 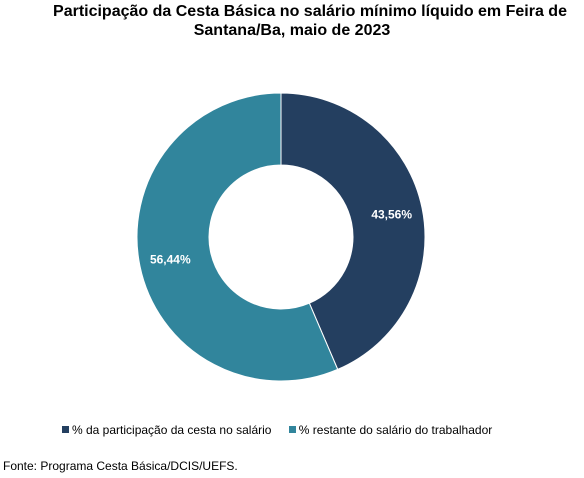 I want to click on data-labels: 43,56% 56,44%, so click(x=281, y=236).